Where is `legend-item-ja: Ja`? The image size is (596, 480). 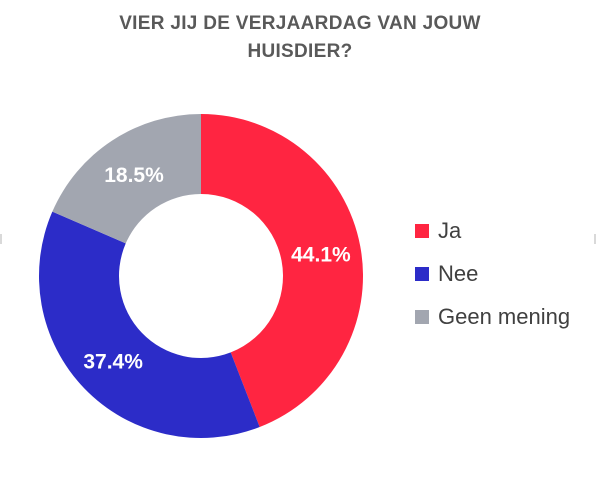 legend-item-ja: Ja is located at coordinates (492, 231).